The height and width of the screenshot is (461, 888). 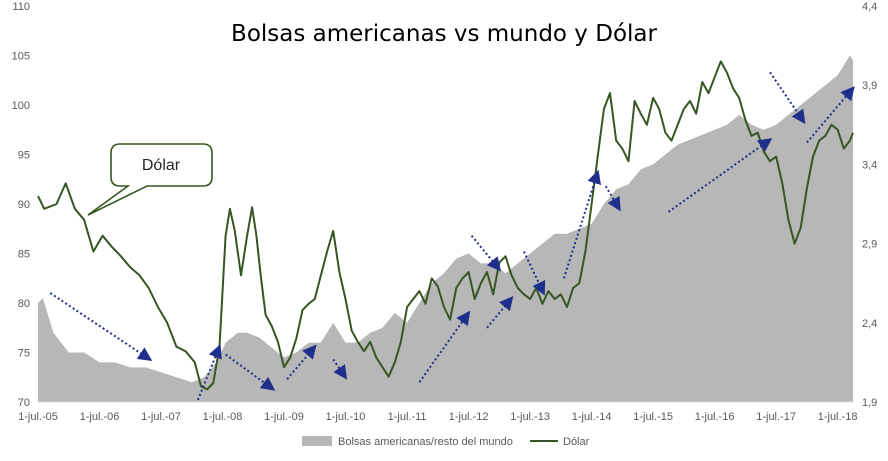 I want to click on left-tick-label: 70, so click(x=24, y=403).